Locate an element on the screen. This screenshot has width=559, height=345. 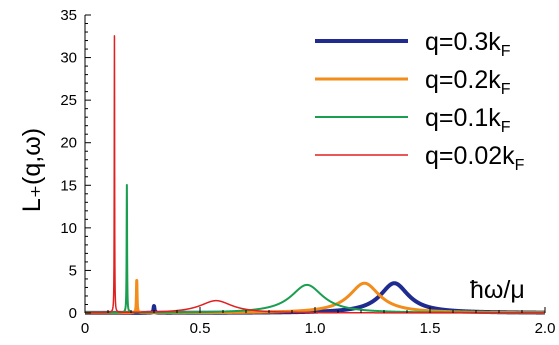
legend-label: q=0.2kF is located at coordinates (468, 82).